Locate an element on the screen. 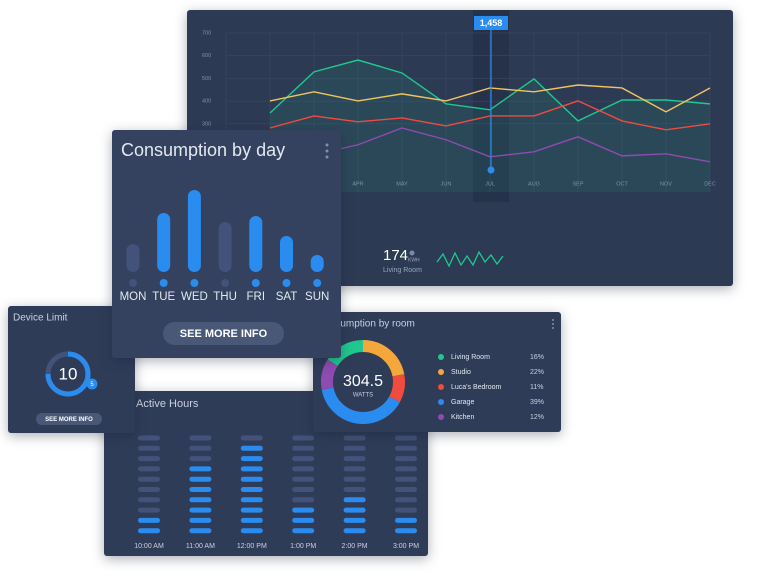 Image resolution: width=768 pixels, height=579 pixels. card-title: Active Hours is located at coordinates (167, 404).